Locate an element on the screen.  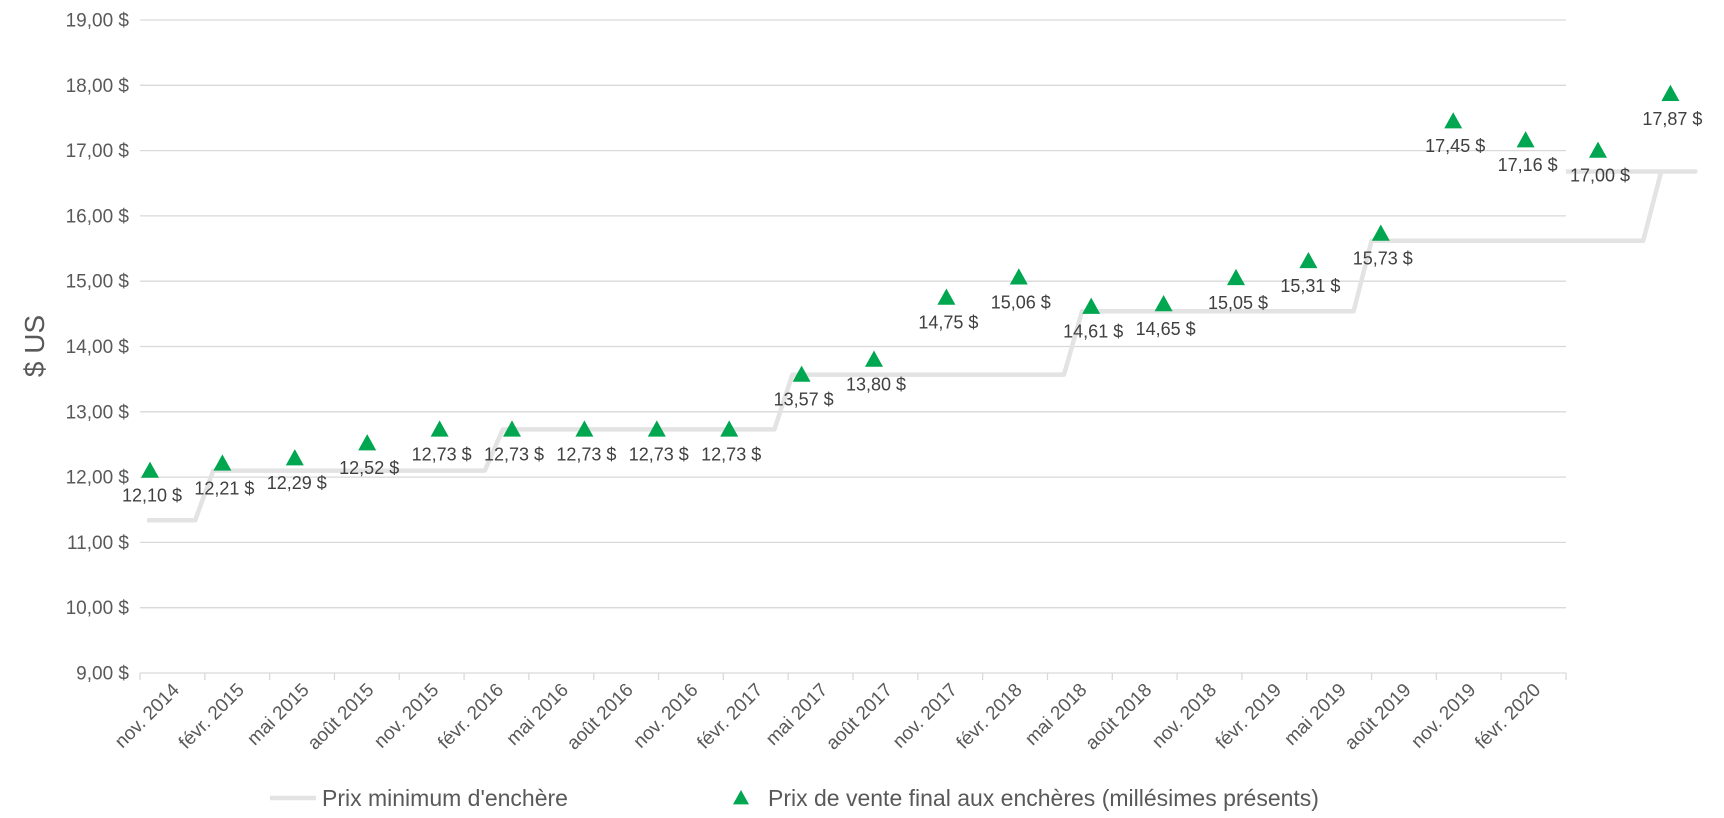
data-label: 14,75 $ is located at coordinates (948, 323).